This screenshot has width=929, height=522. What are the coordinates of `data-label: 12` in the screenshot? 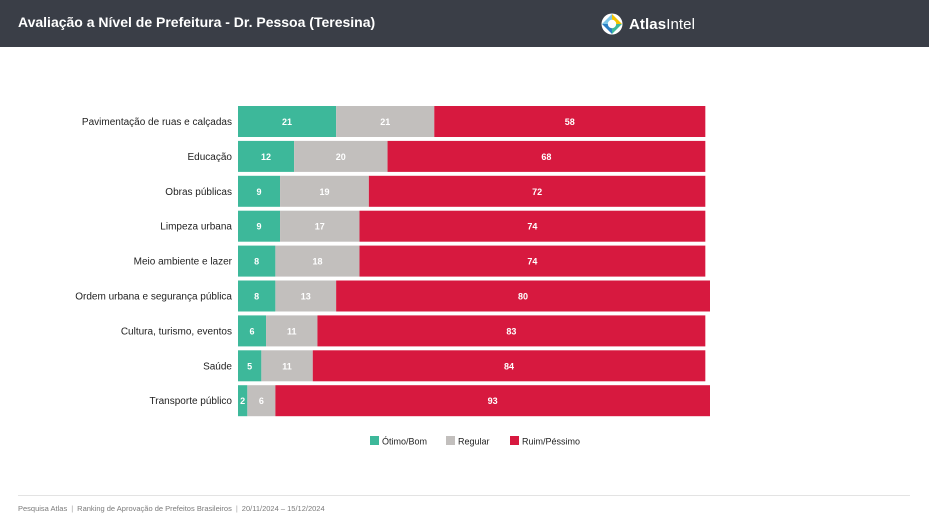 It's located at (266, 157).